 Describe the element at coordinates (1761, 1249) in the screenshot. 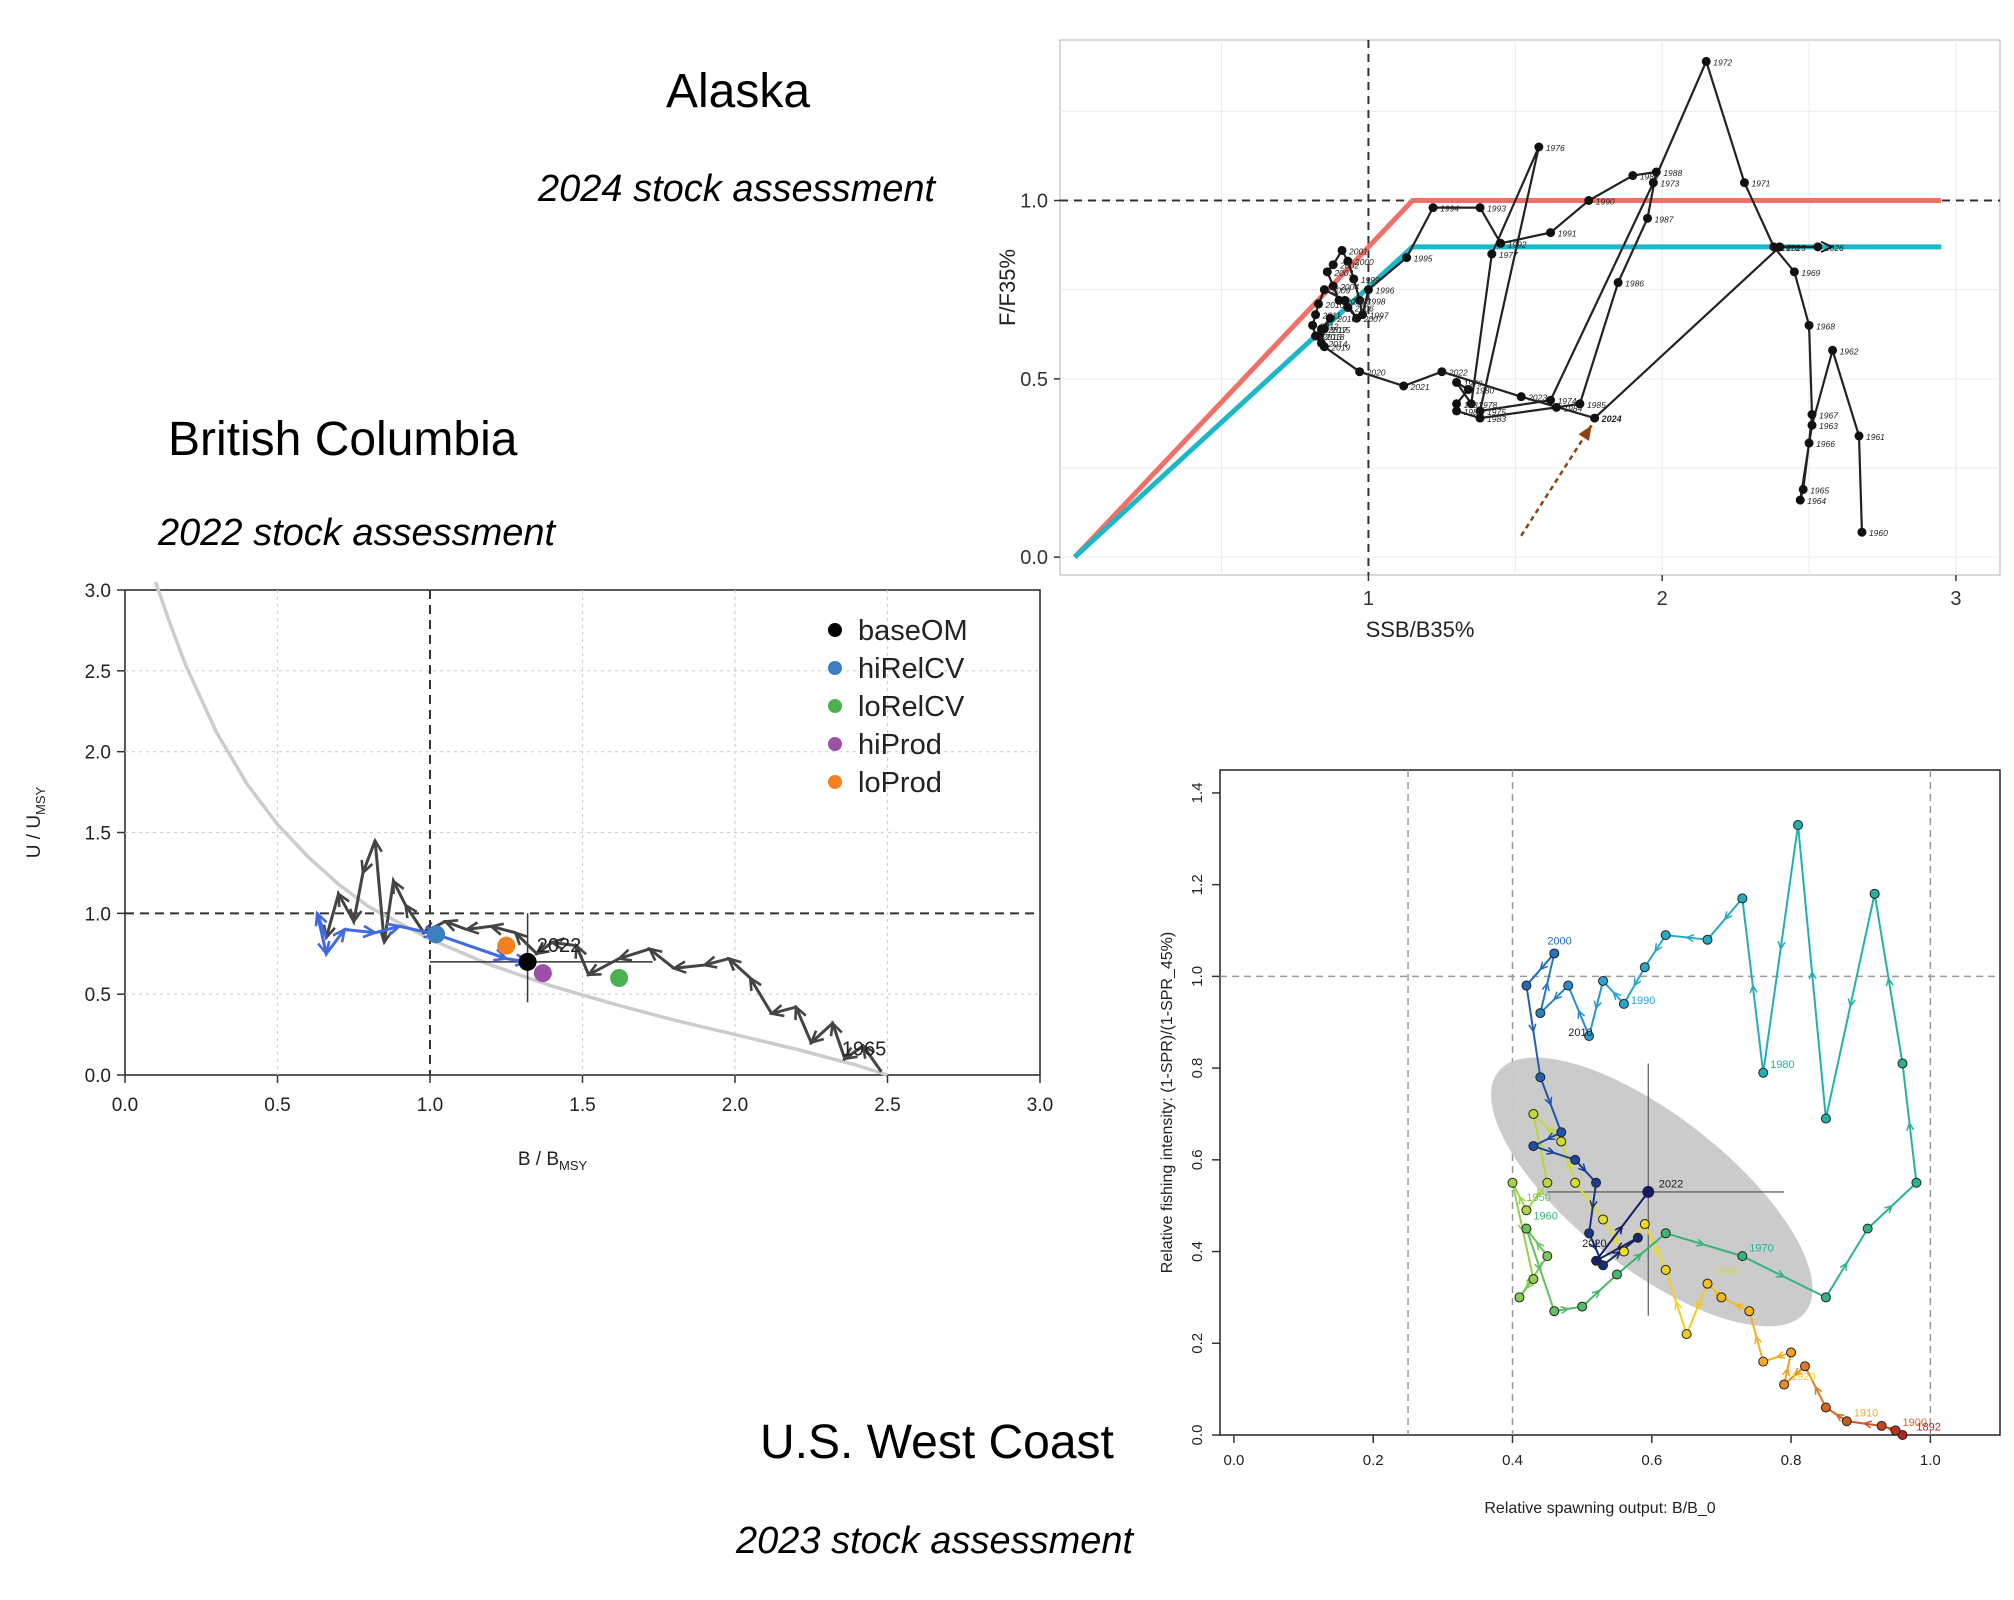

I see `wc-year-label: 1970` at that location.